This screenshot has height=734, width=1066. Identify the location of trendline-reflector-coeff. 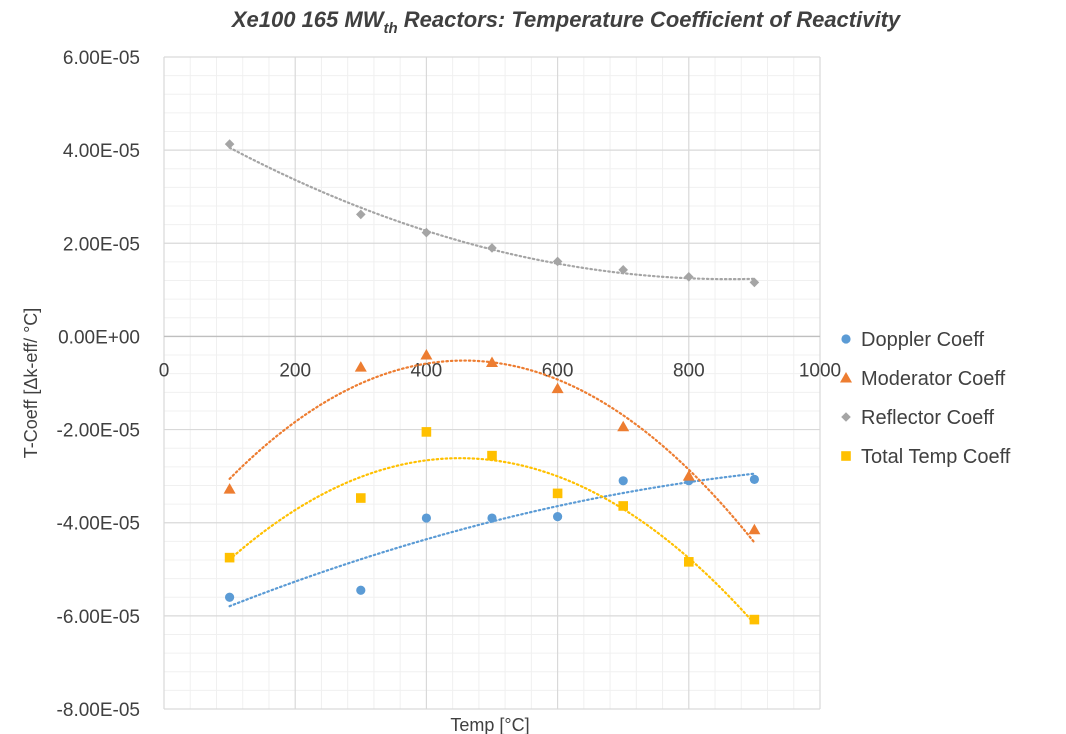
(492, 213).